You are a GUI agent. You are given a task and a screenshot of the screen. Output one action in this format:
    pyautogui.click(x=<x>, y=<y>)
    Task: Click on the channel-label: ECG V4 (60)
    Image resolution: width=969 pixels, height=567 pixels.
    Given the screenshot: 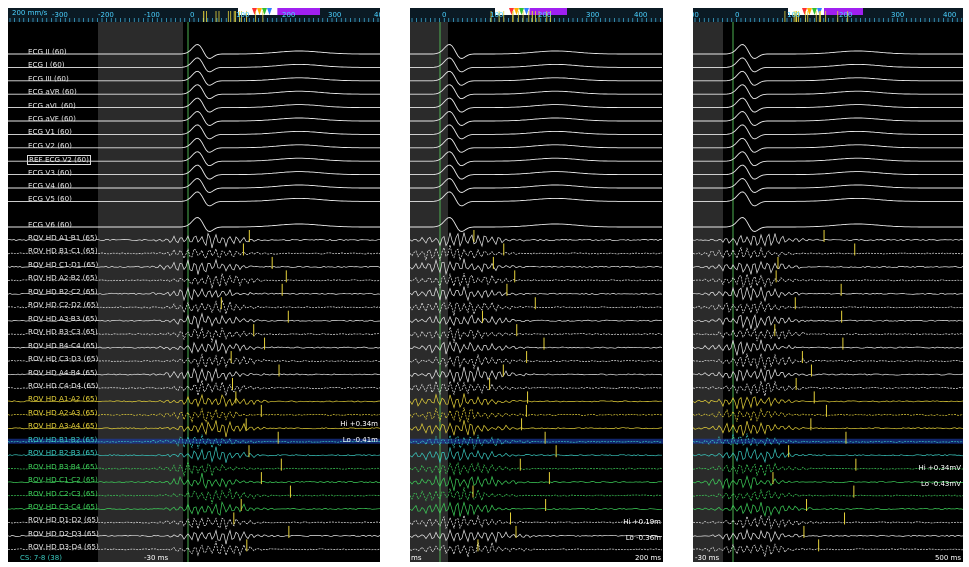 What is the action you would take?
    pyautogui.click(x=50, y=185)
    